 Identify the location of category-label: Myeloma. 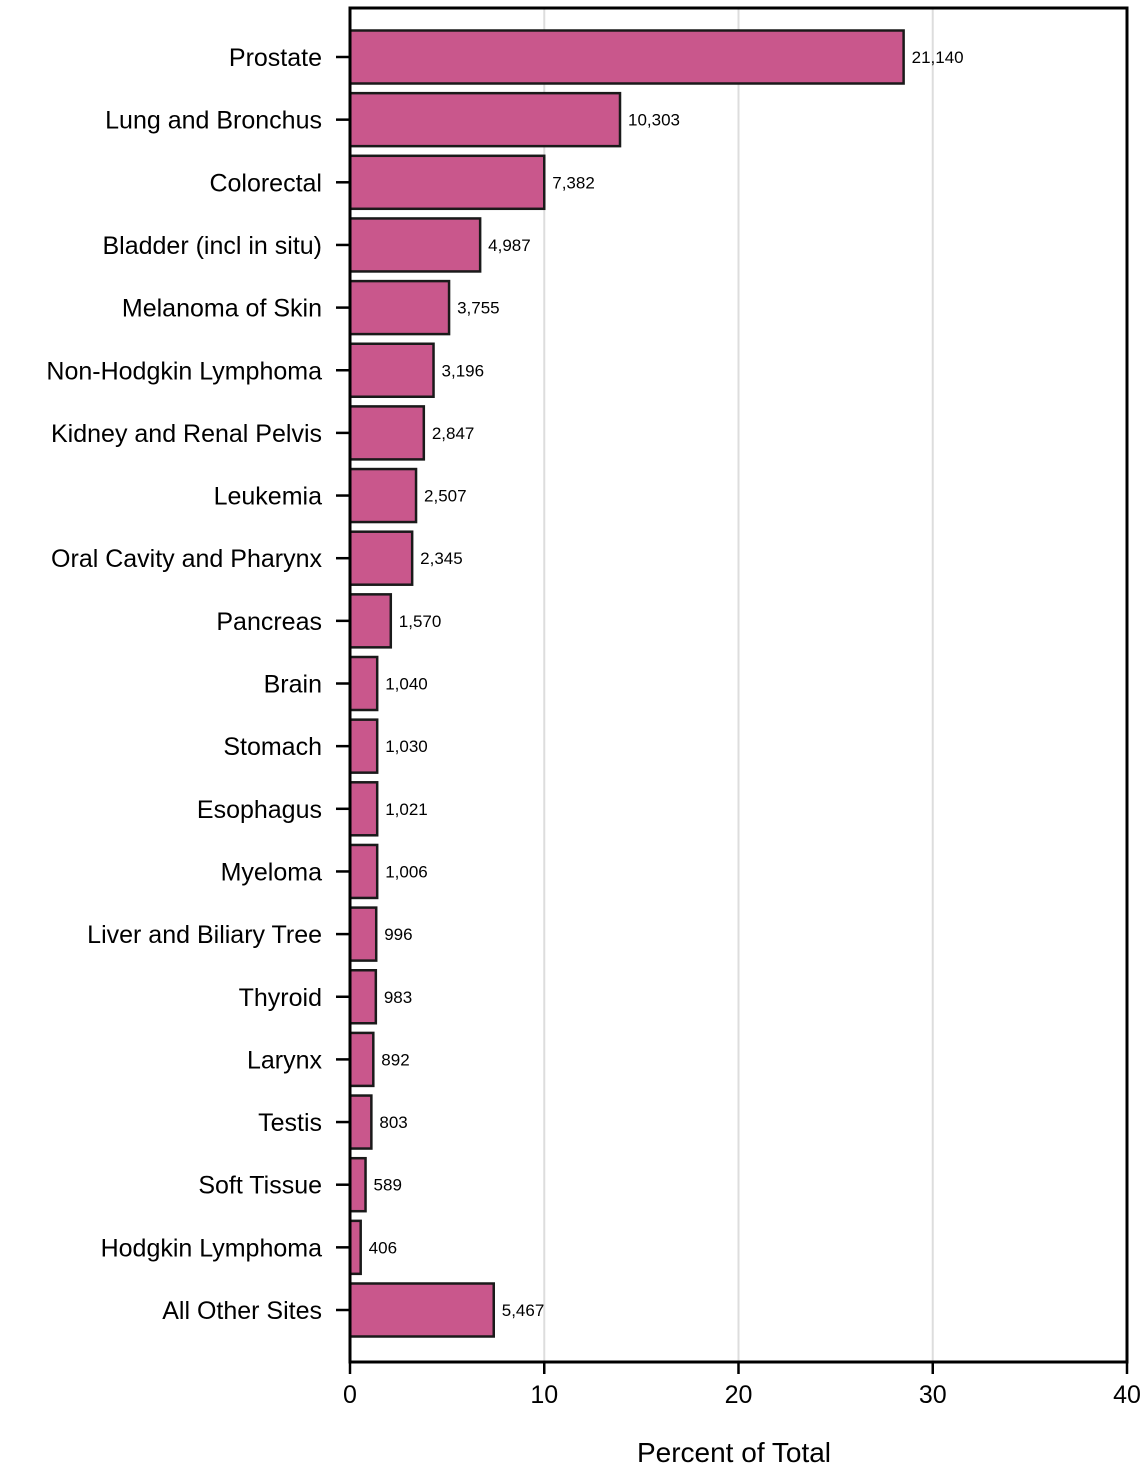
(272, 872).